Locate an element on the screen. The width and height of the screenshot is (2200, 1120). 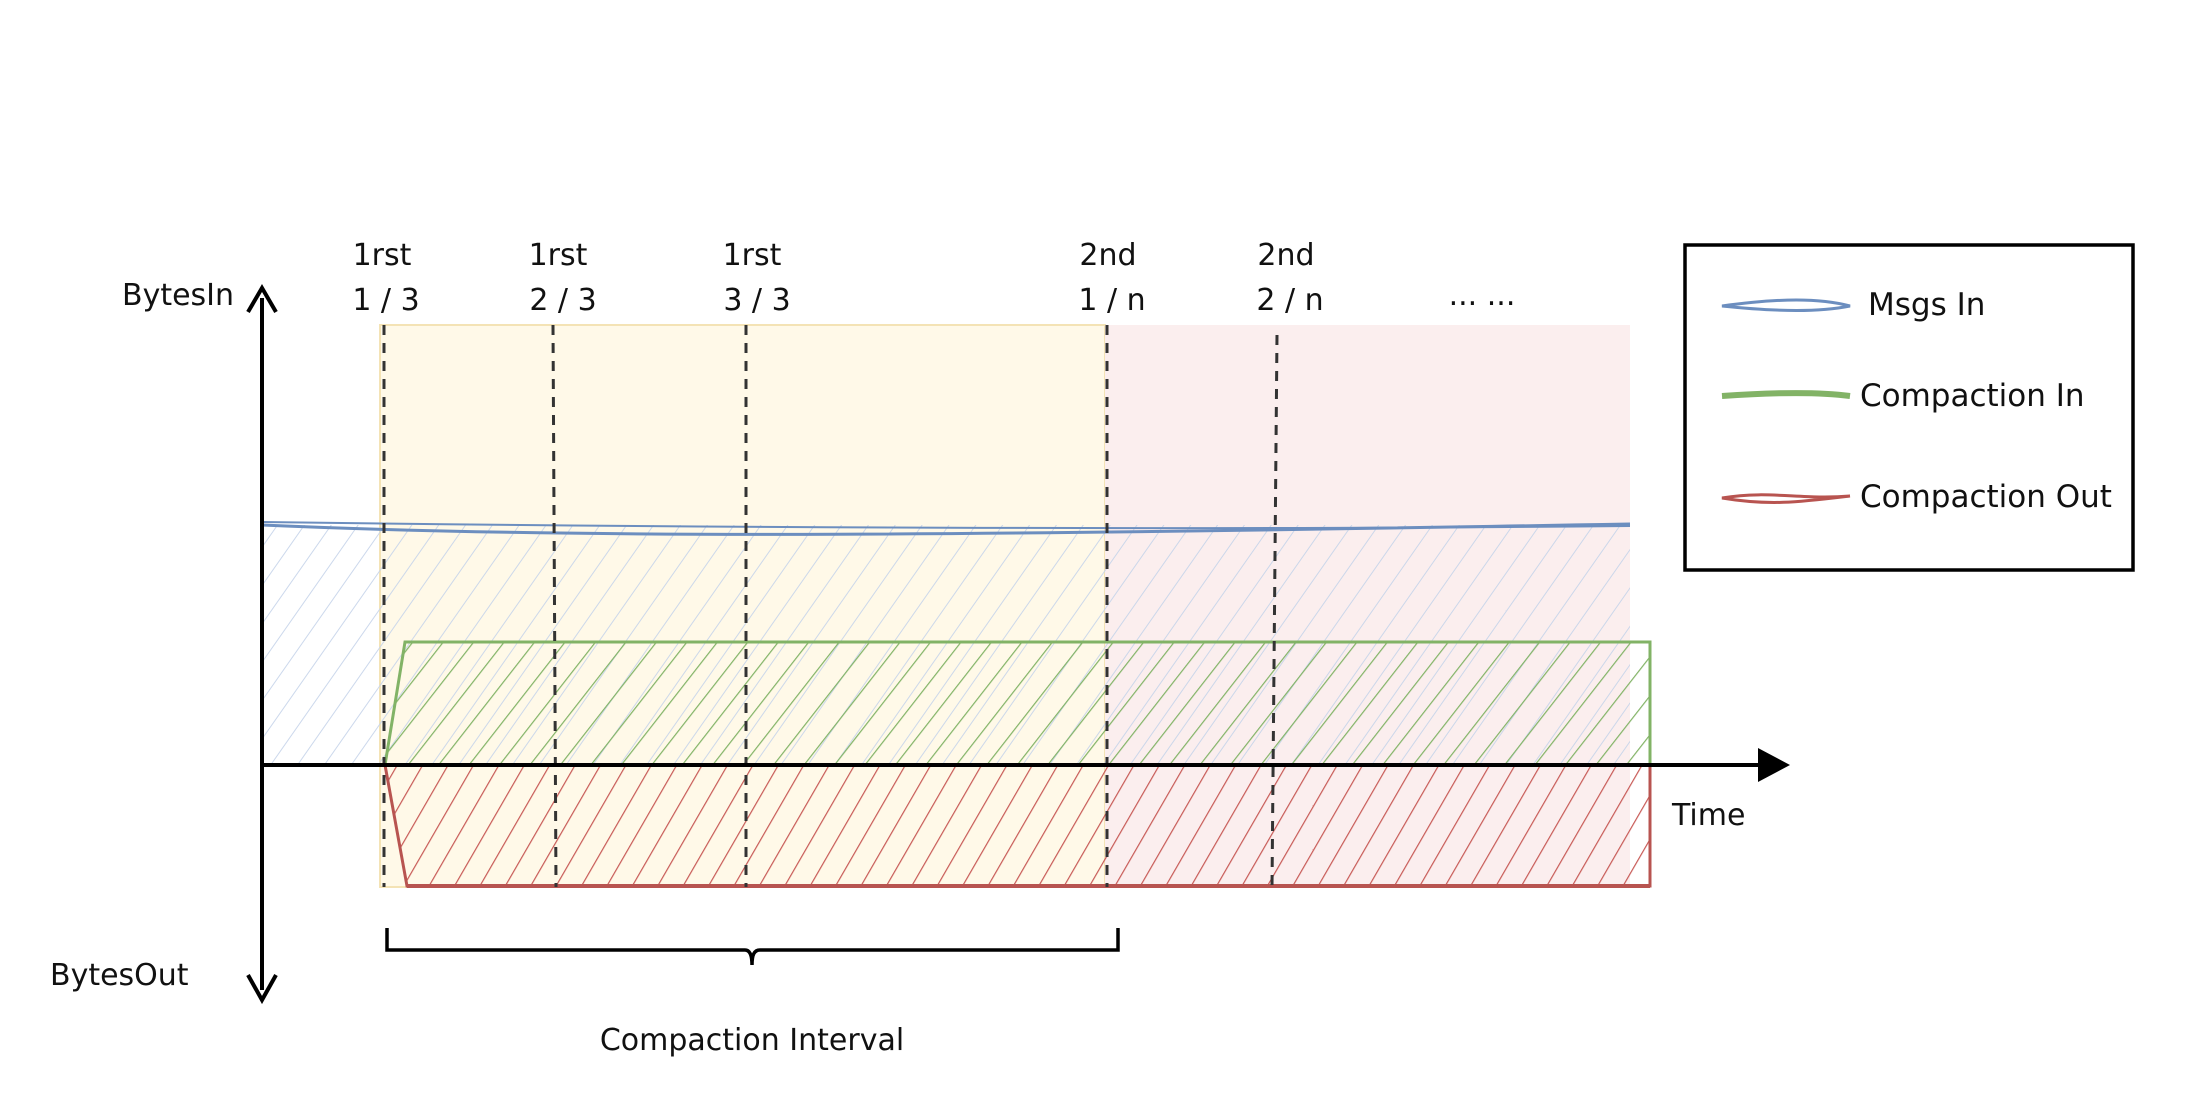
x-axis-arrow-icon is located at coordinates (1774, 765).